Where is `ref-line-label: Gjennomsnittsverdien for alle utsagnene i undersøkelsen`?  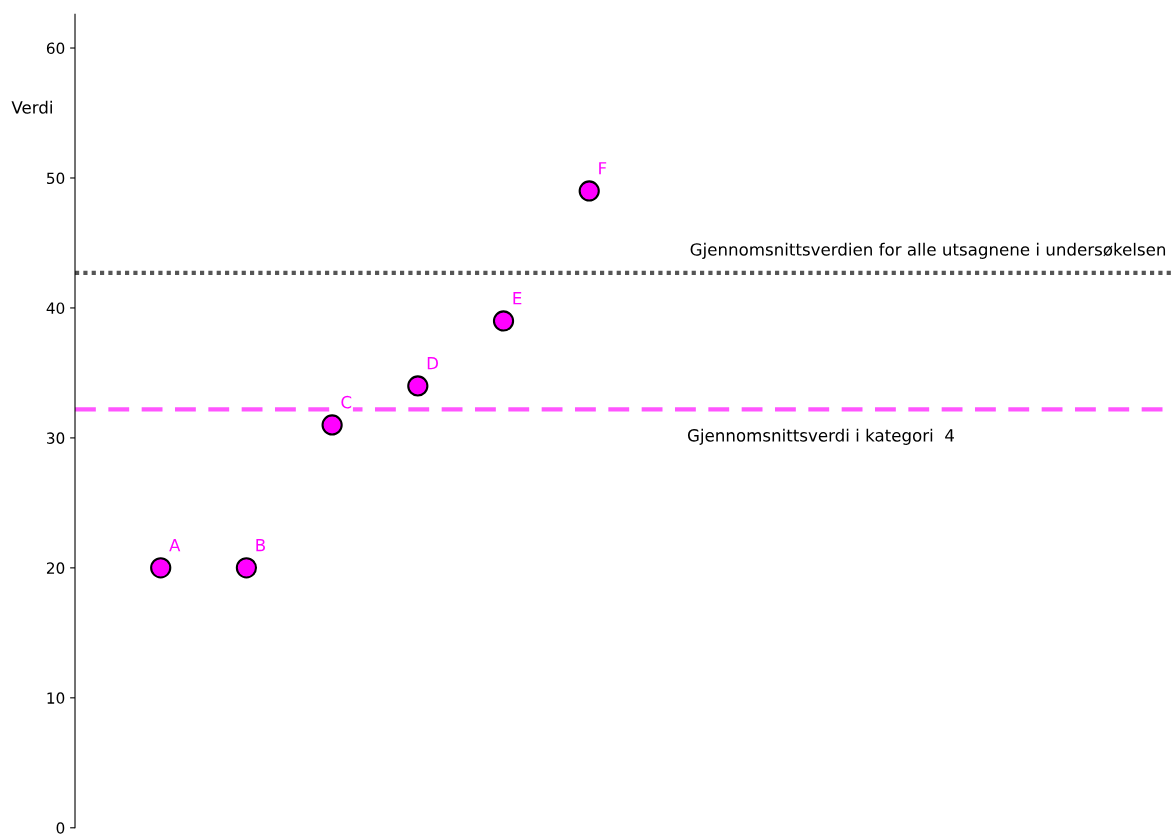 ref-line-label: Gjennomsnittsverdien for alle utsagnene i undersøkelsen is located at coordinates (928, 250).